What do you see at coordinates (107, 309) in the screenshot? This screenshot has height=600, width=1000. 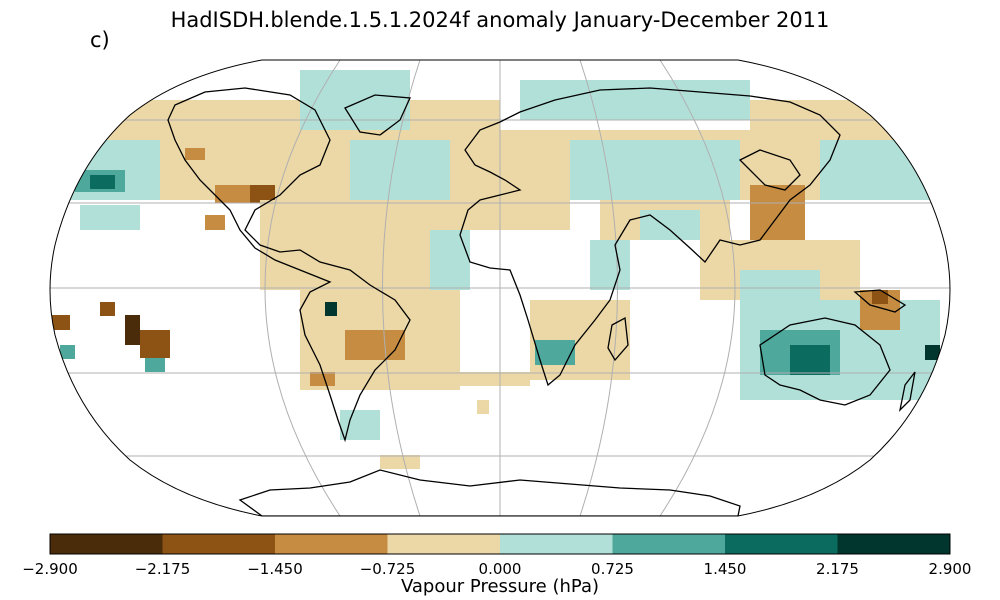 I see `anomaly-cell-pacific-s2` at bounding box center [107, 309].